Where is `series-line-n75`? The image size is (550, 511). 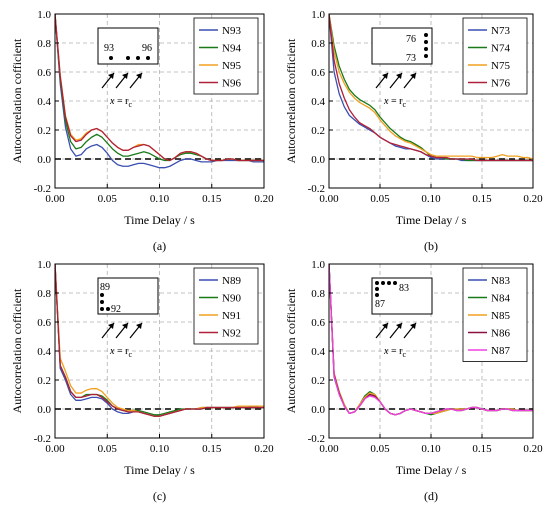 series-line-n75 is located at coordinates (431, 87).